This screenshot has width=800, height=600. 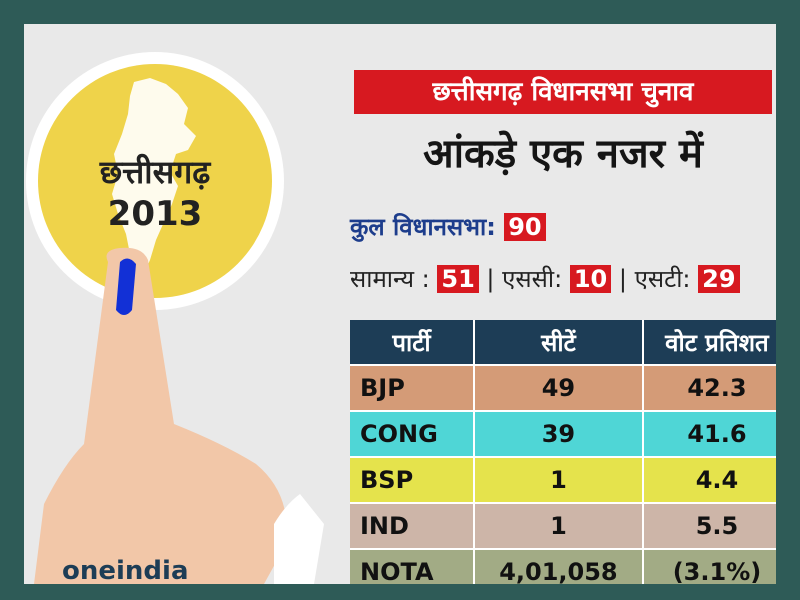 I want to click on table-row: NOTA 4,01,058 (3.1%), so click(x=563, y=566).